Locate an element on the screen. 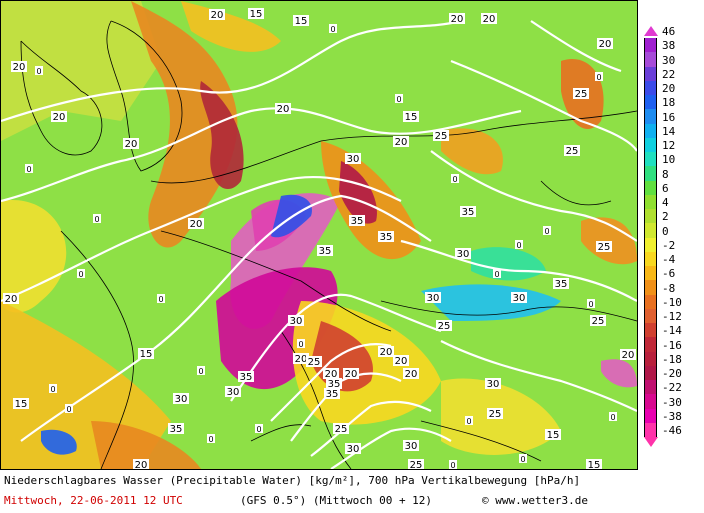 Image resolution: width=704 pixels, height=513 pixels. valid-time: Mittwoch, 22-06-2011 12 UTC is located at coordinates (93, 500).